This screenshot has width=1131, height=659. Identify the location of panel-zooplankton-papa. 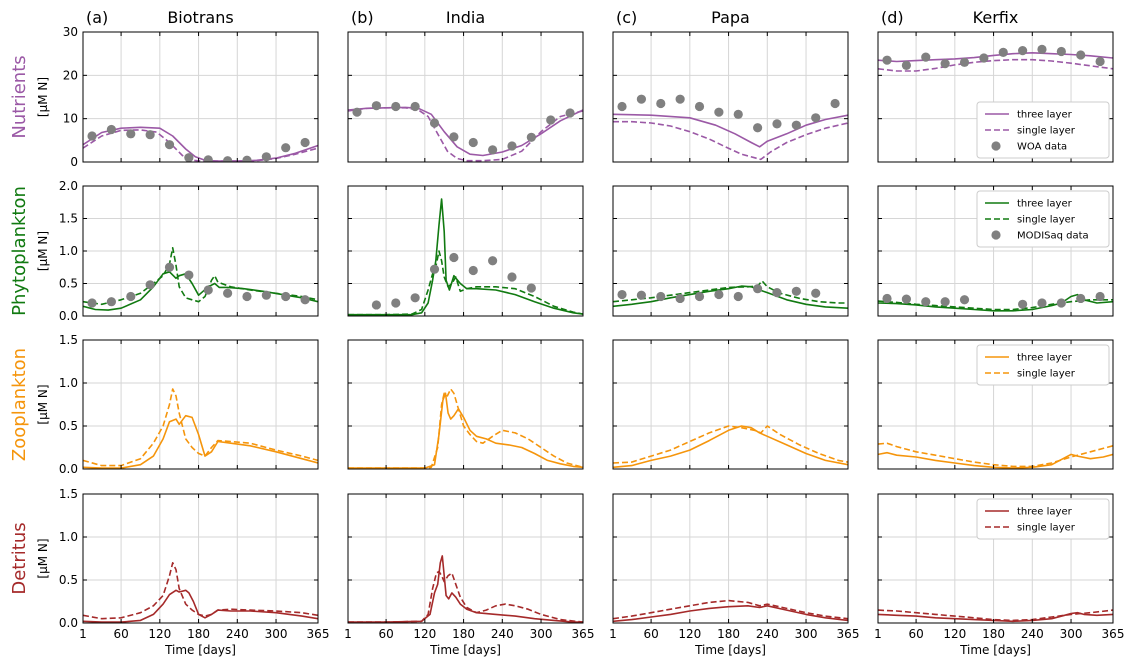
(730, 404).